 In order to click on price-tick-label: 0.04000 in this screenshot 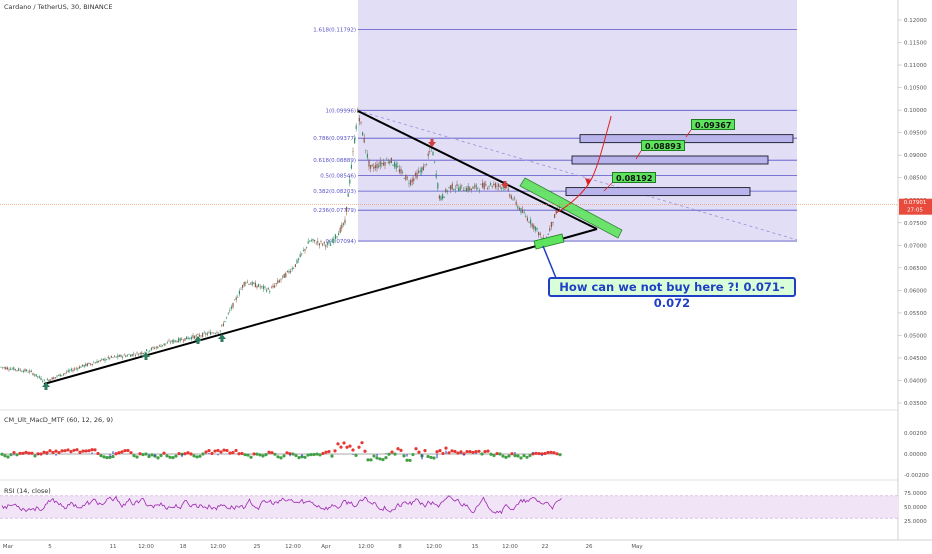, I will do `click(915, 381)`.